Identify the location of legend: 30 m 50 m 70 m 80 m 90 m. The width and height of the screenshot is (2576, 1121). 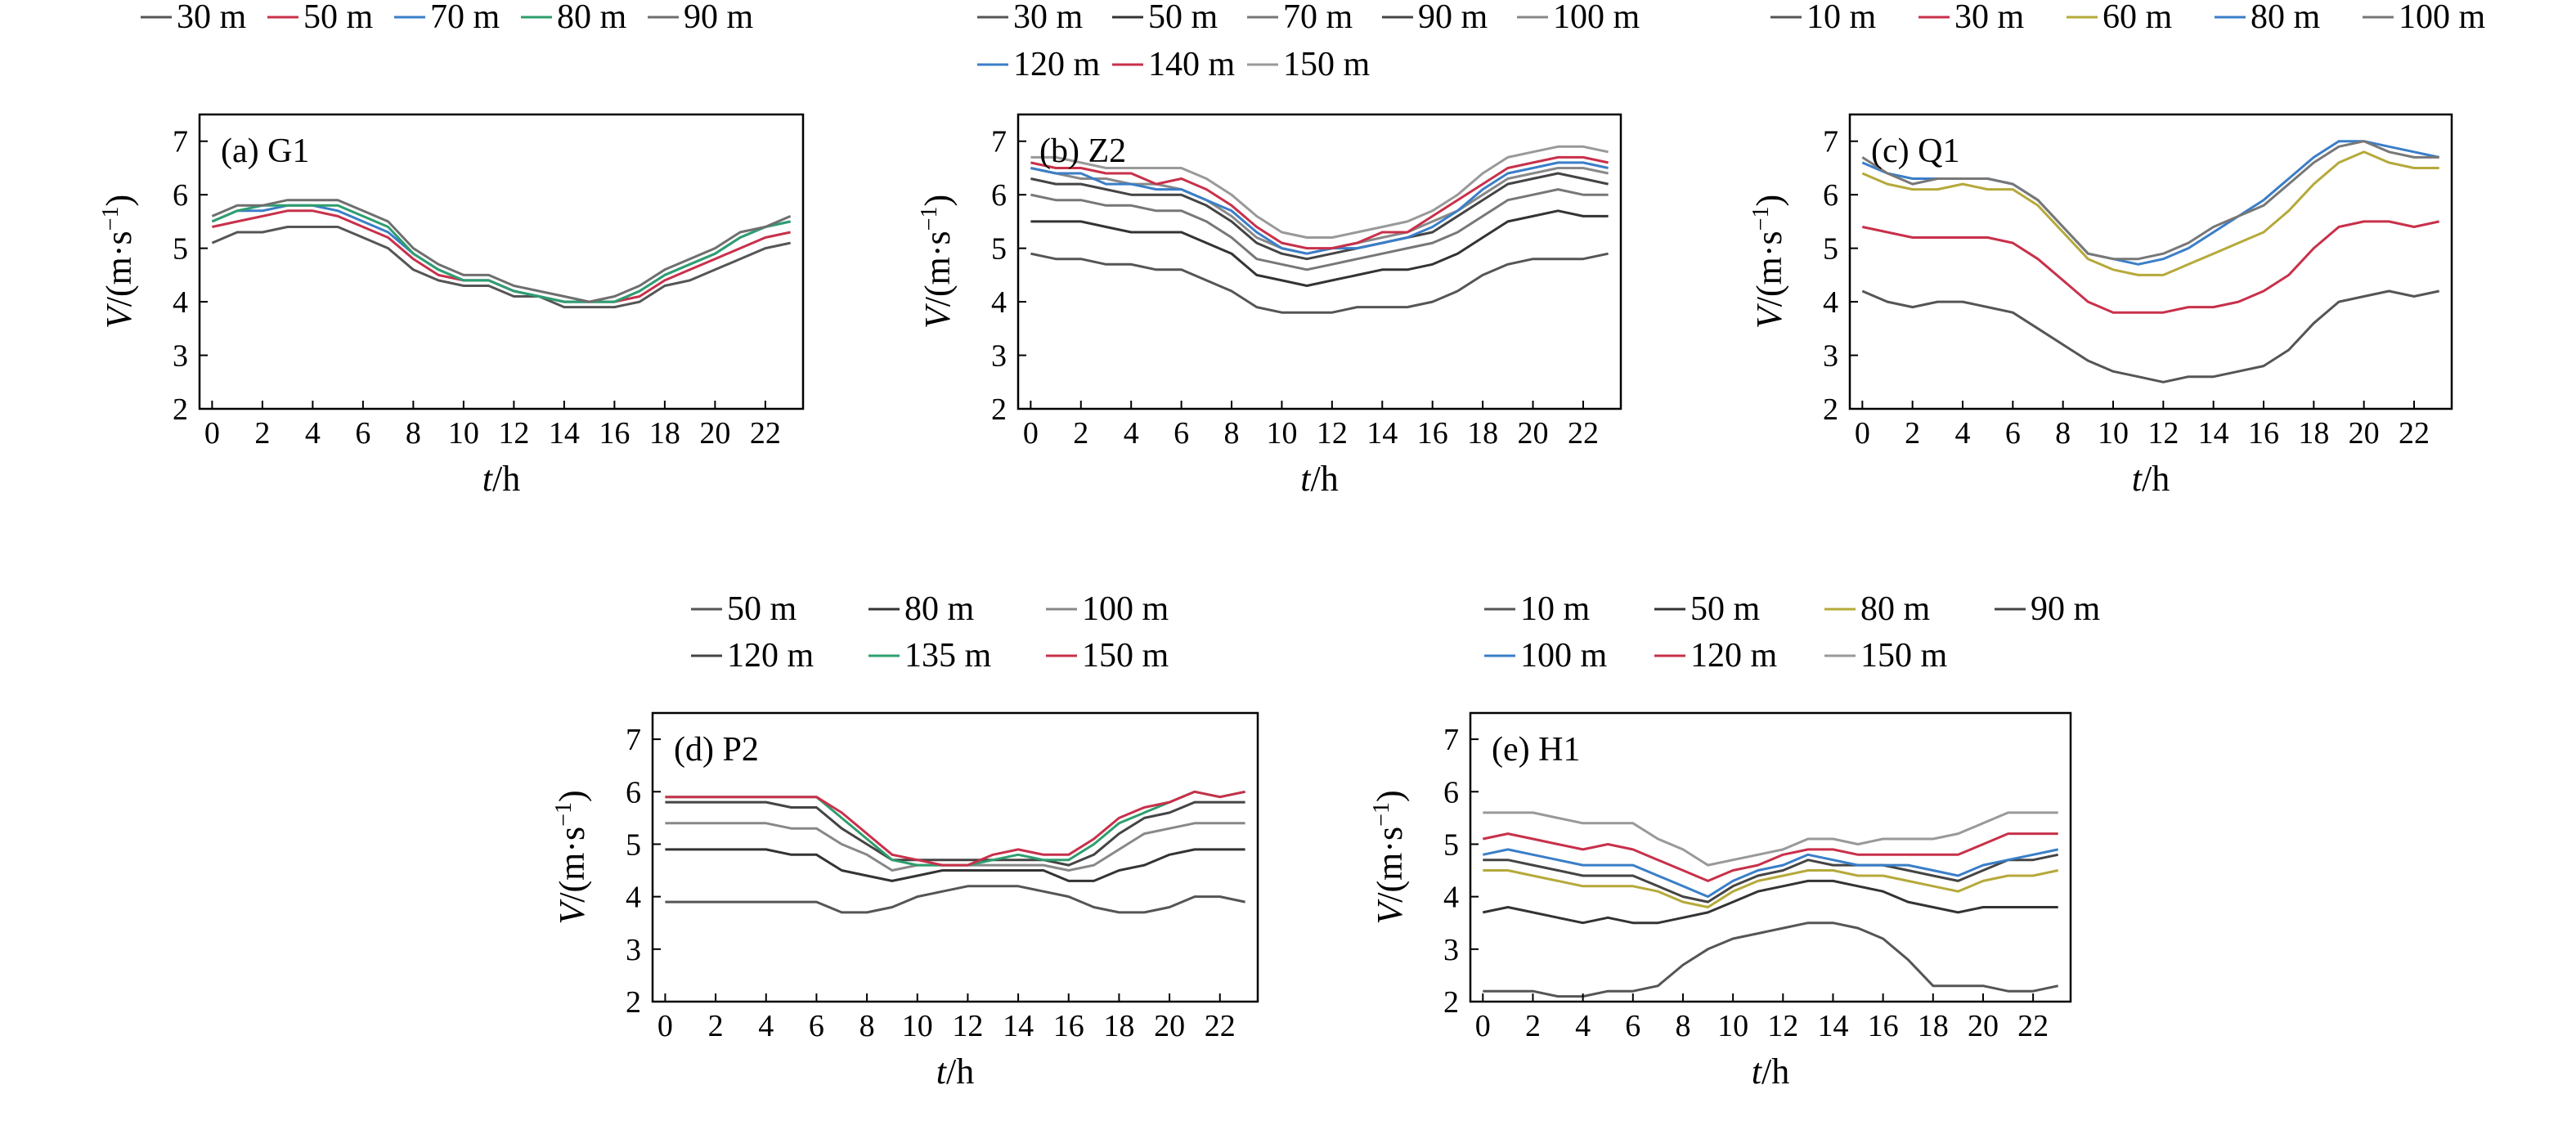
(448, 18).